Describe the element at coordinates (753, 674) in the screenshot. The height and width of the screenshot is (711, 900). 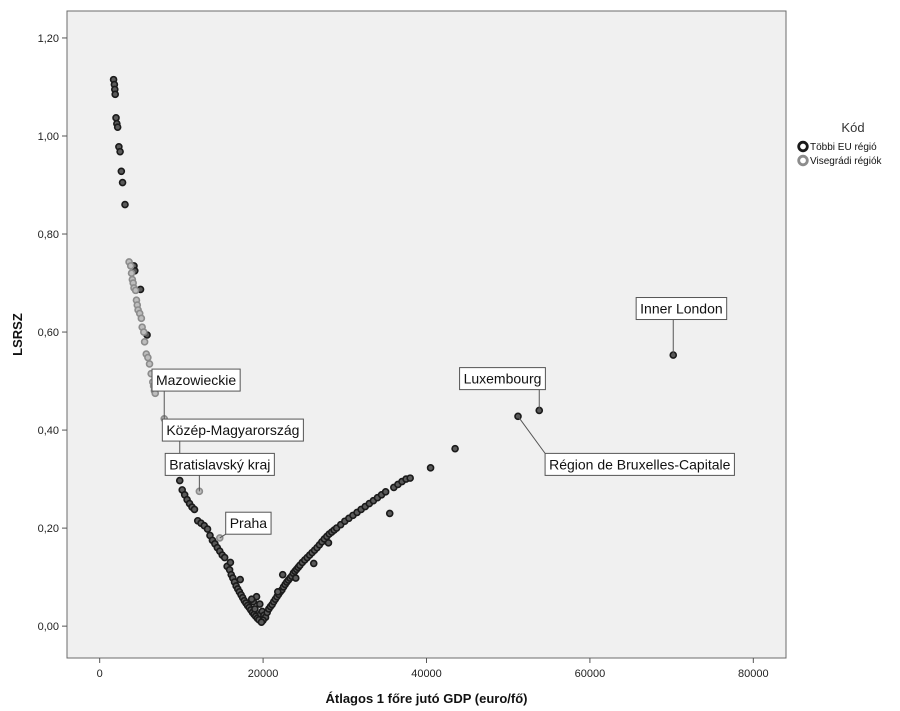
I see `x-tick-label: 80000` at that location.